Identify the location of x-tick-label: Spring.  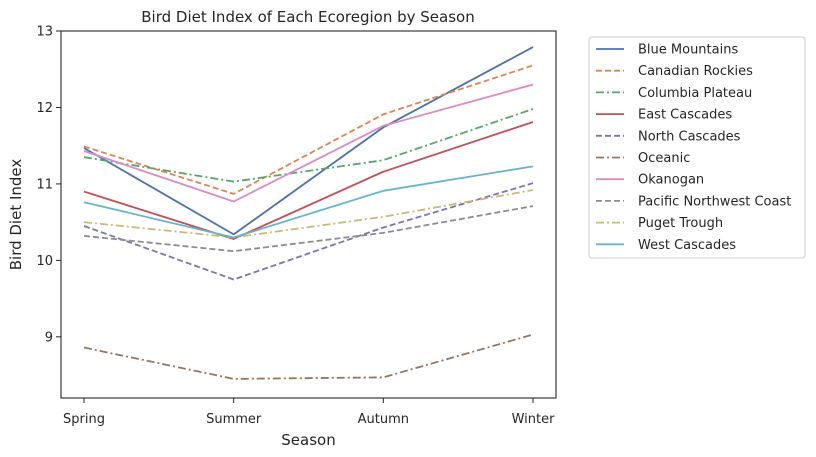
(84, 419).